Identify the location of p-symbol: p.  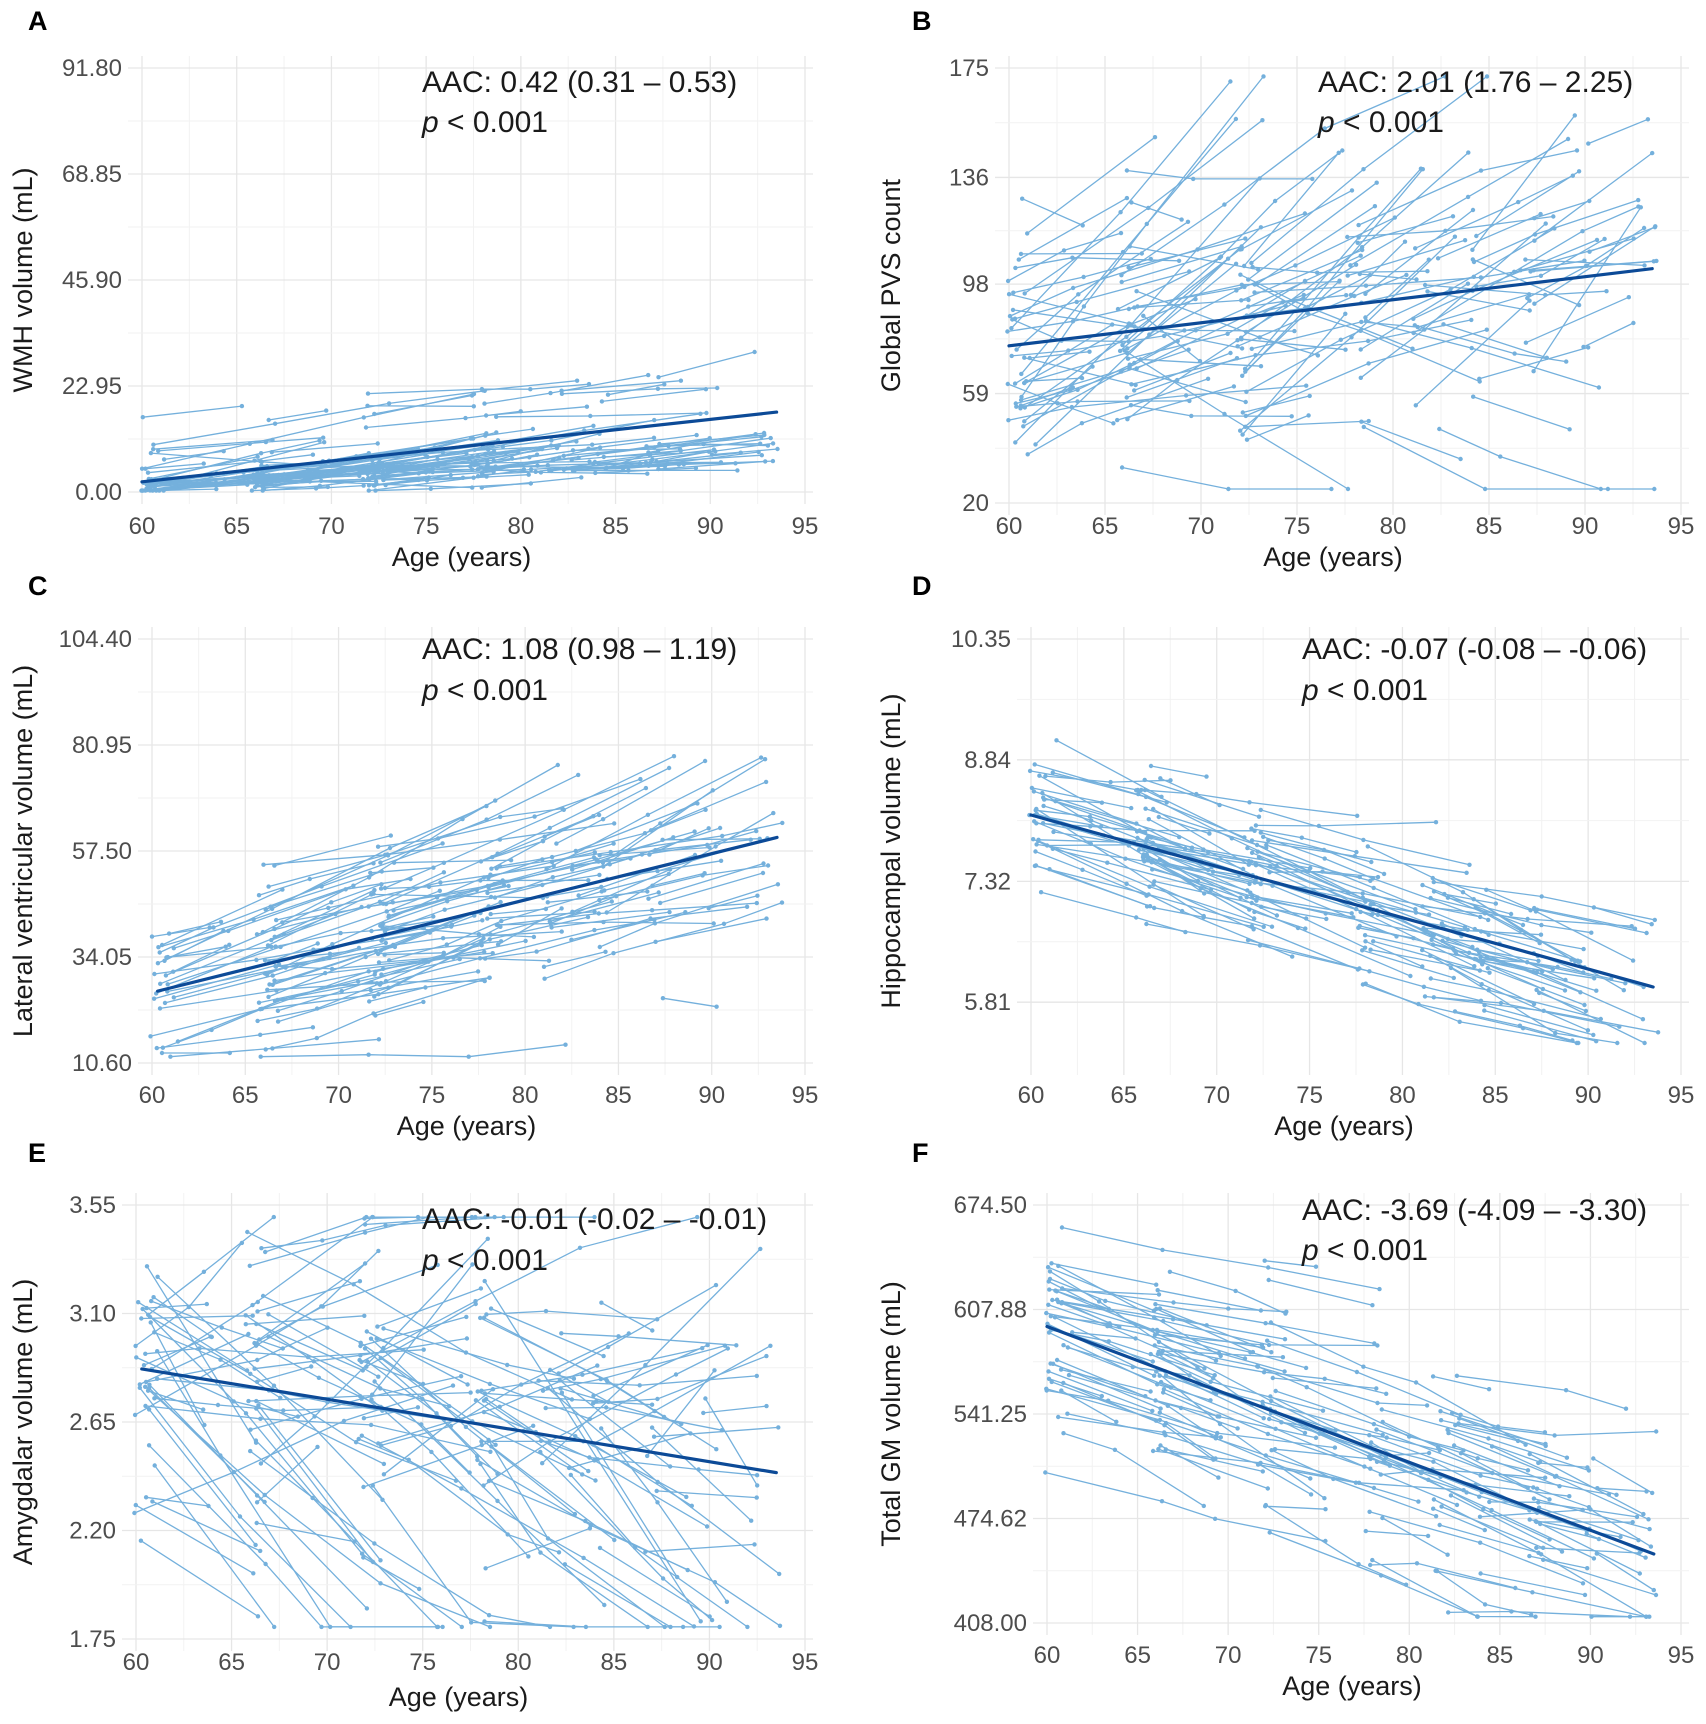
(1310, 690).